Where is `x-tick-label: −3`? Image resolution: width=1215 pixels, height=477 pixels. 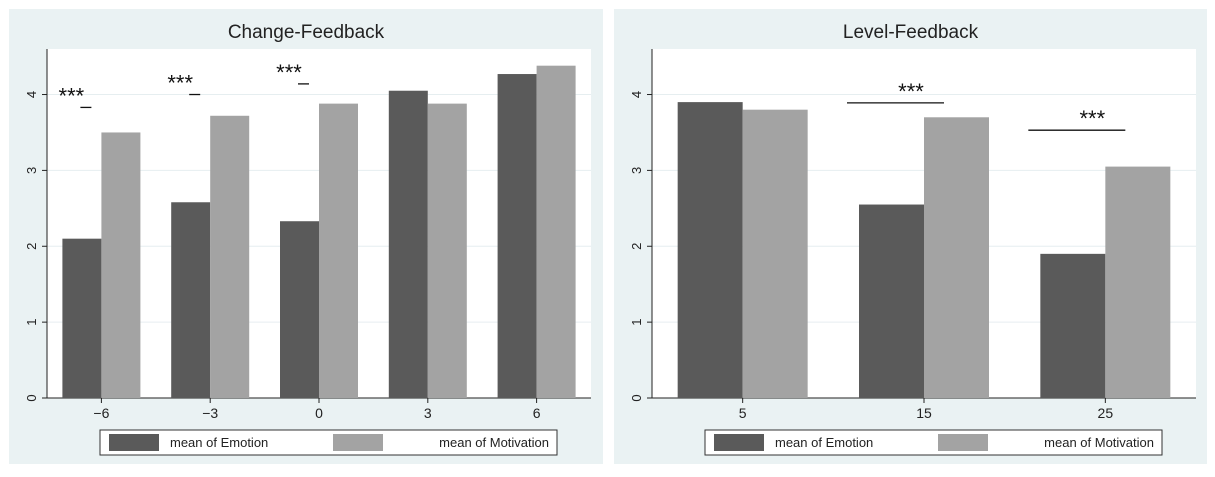 x-tick-label: −3 is located at coordinates (210, 413).